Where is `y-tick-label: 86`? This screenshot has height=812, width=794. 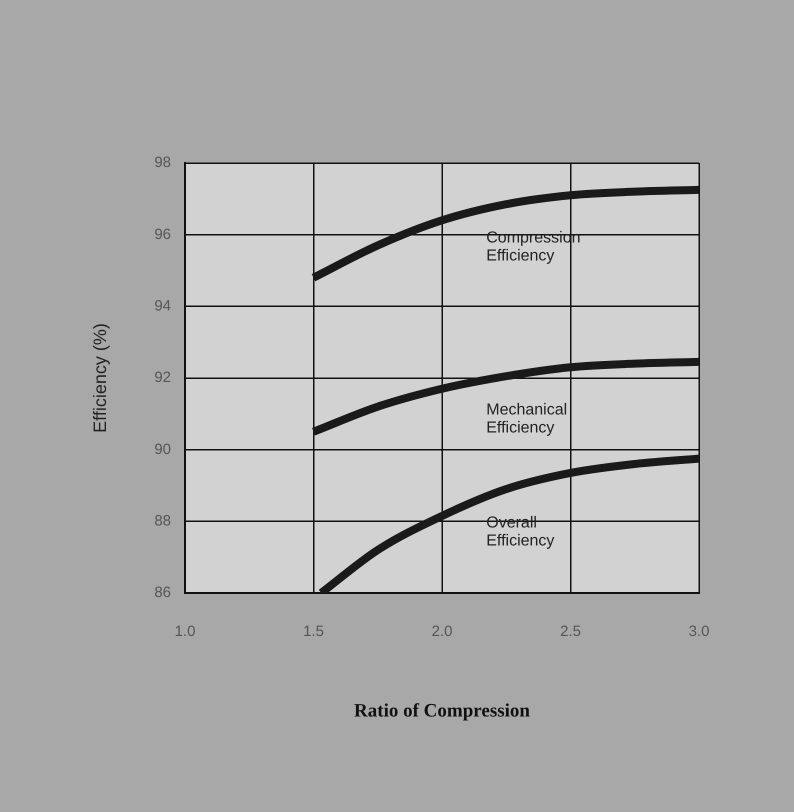 y-tick-label: 86 is located at coordinates (162, 593).